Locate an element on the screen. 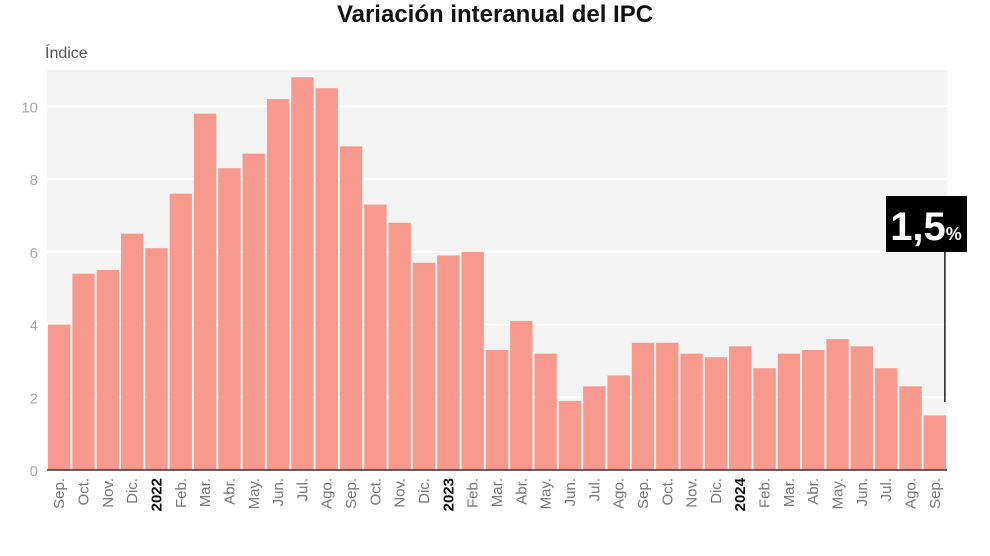 This screenshot has width=990, height=556. y-tick-label: 0 is located at coordinates (34, 471).